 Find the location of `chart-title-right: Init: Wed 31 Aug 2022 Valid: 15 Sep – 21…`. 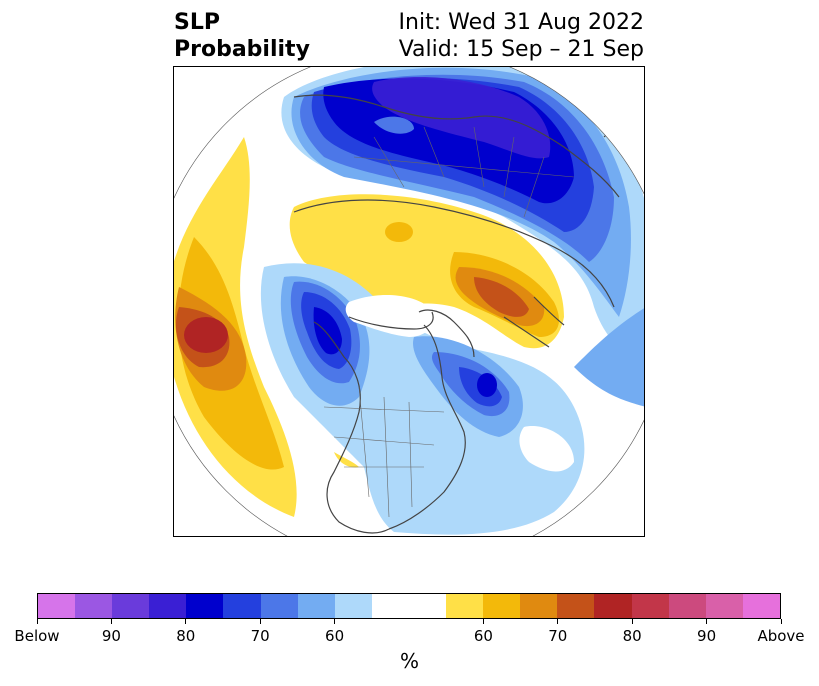

chart-title-right: Init: Wed 31 Aug 2022 Valid: 15 Sep – 21… is located at coordinates (521, 36).